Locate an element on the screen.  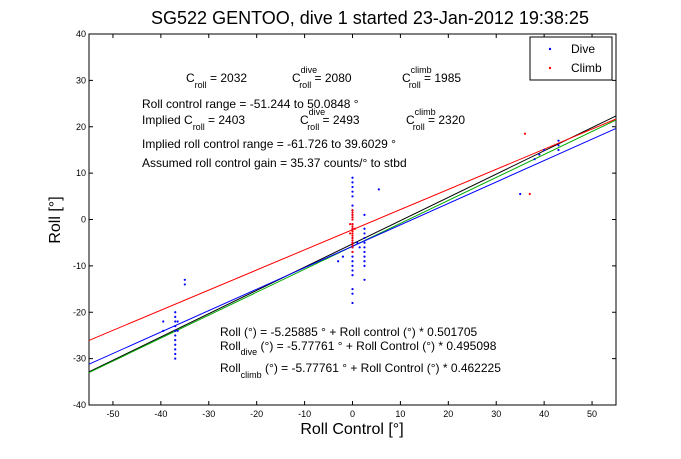
annotation-c-climb: Cclimb roll = 1985 is located at coordinates (431, 77).